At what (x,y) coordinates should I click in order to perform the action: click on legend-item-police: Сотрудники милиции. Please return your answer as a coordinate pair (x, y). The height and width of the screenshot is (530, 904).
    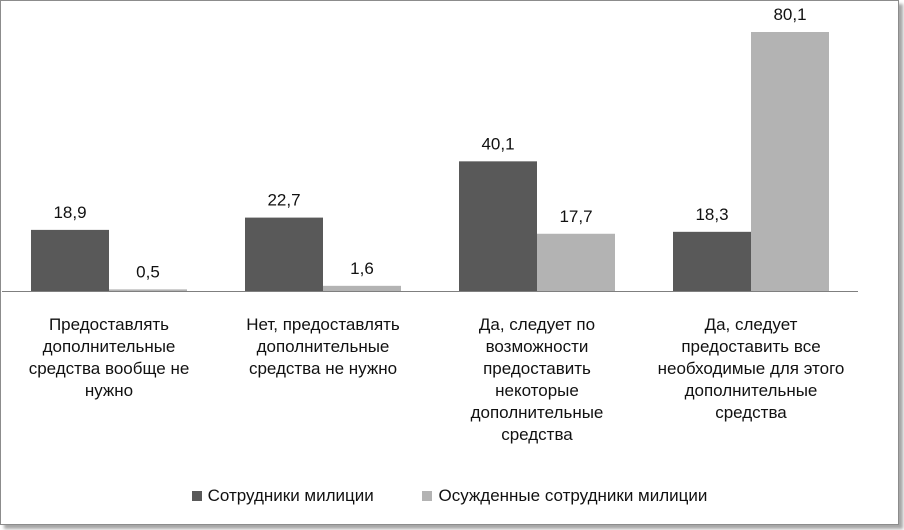
    Looking at the image, I should click on (282, 496).